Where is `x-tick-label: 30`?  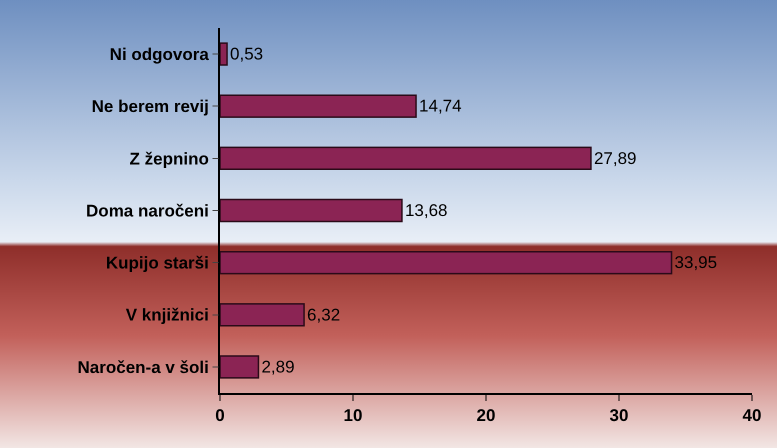 x-tick-label: 30 is located at coordinates (619, 416).